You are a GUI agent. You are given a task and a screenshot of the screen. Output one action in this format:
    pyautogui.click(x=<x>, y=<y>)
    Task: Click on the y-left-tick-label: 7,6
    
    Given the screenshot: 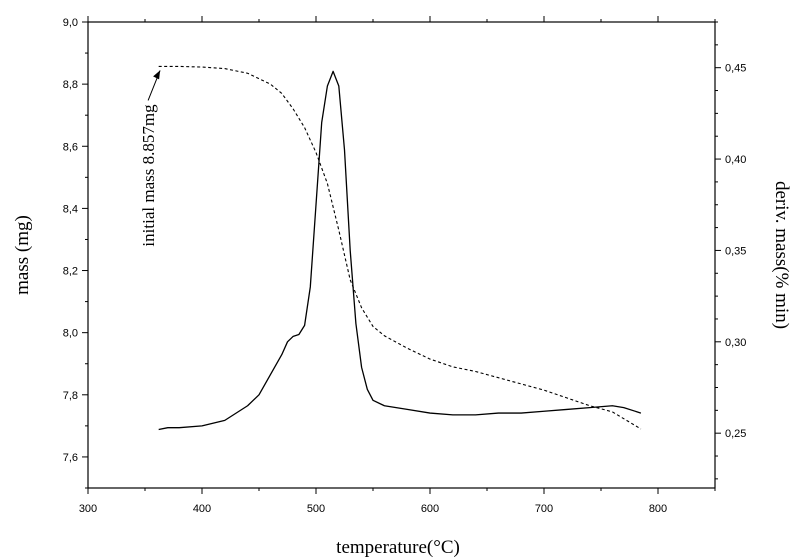 What is the action you would take?
    pyautogui.click(x=70, y=458)
    